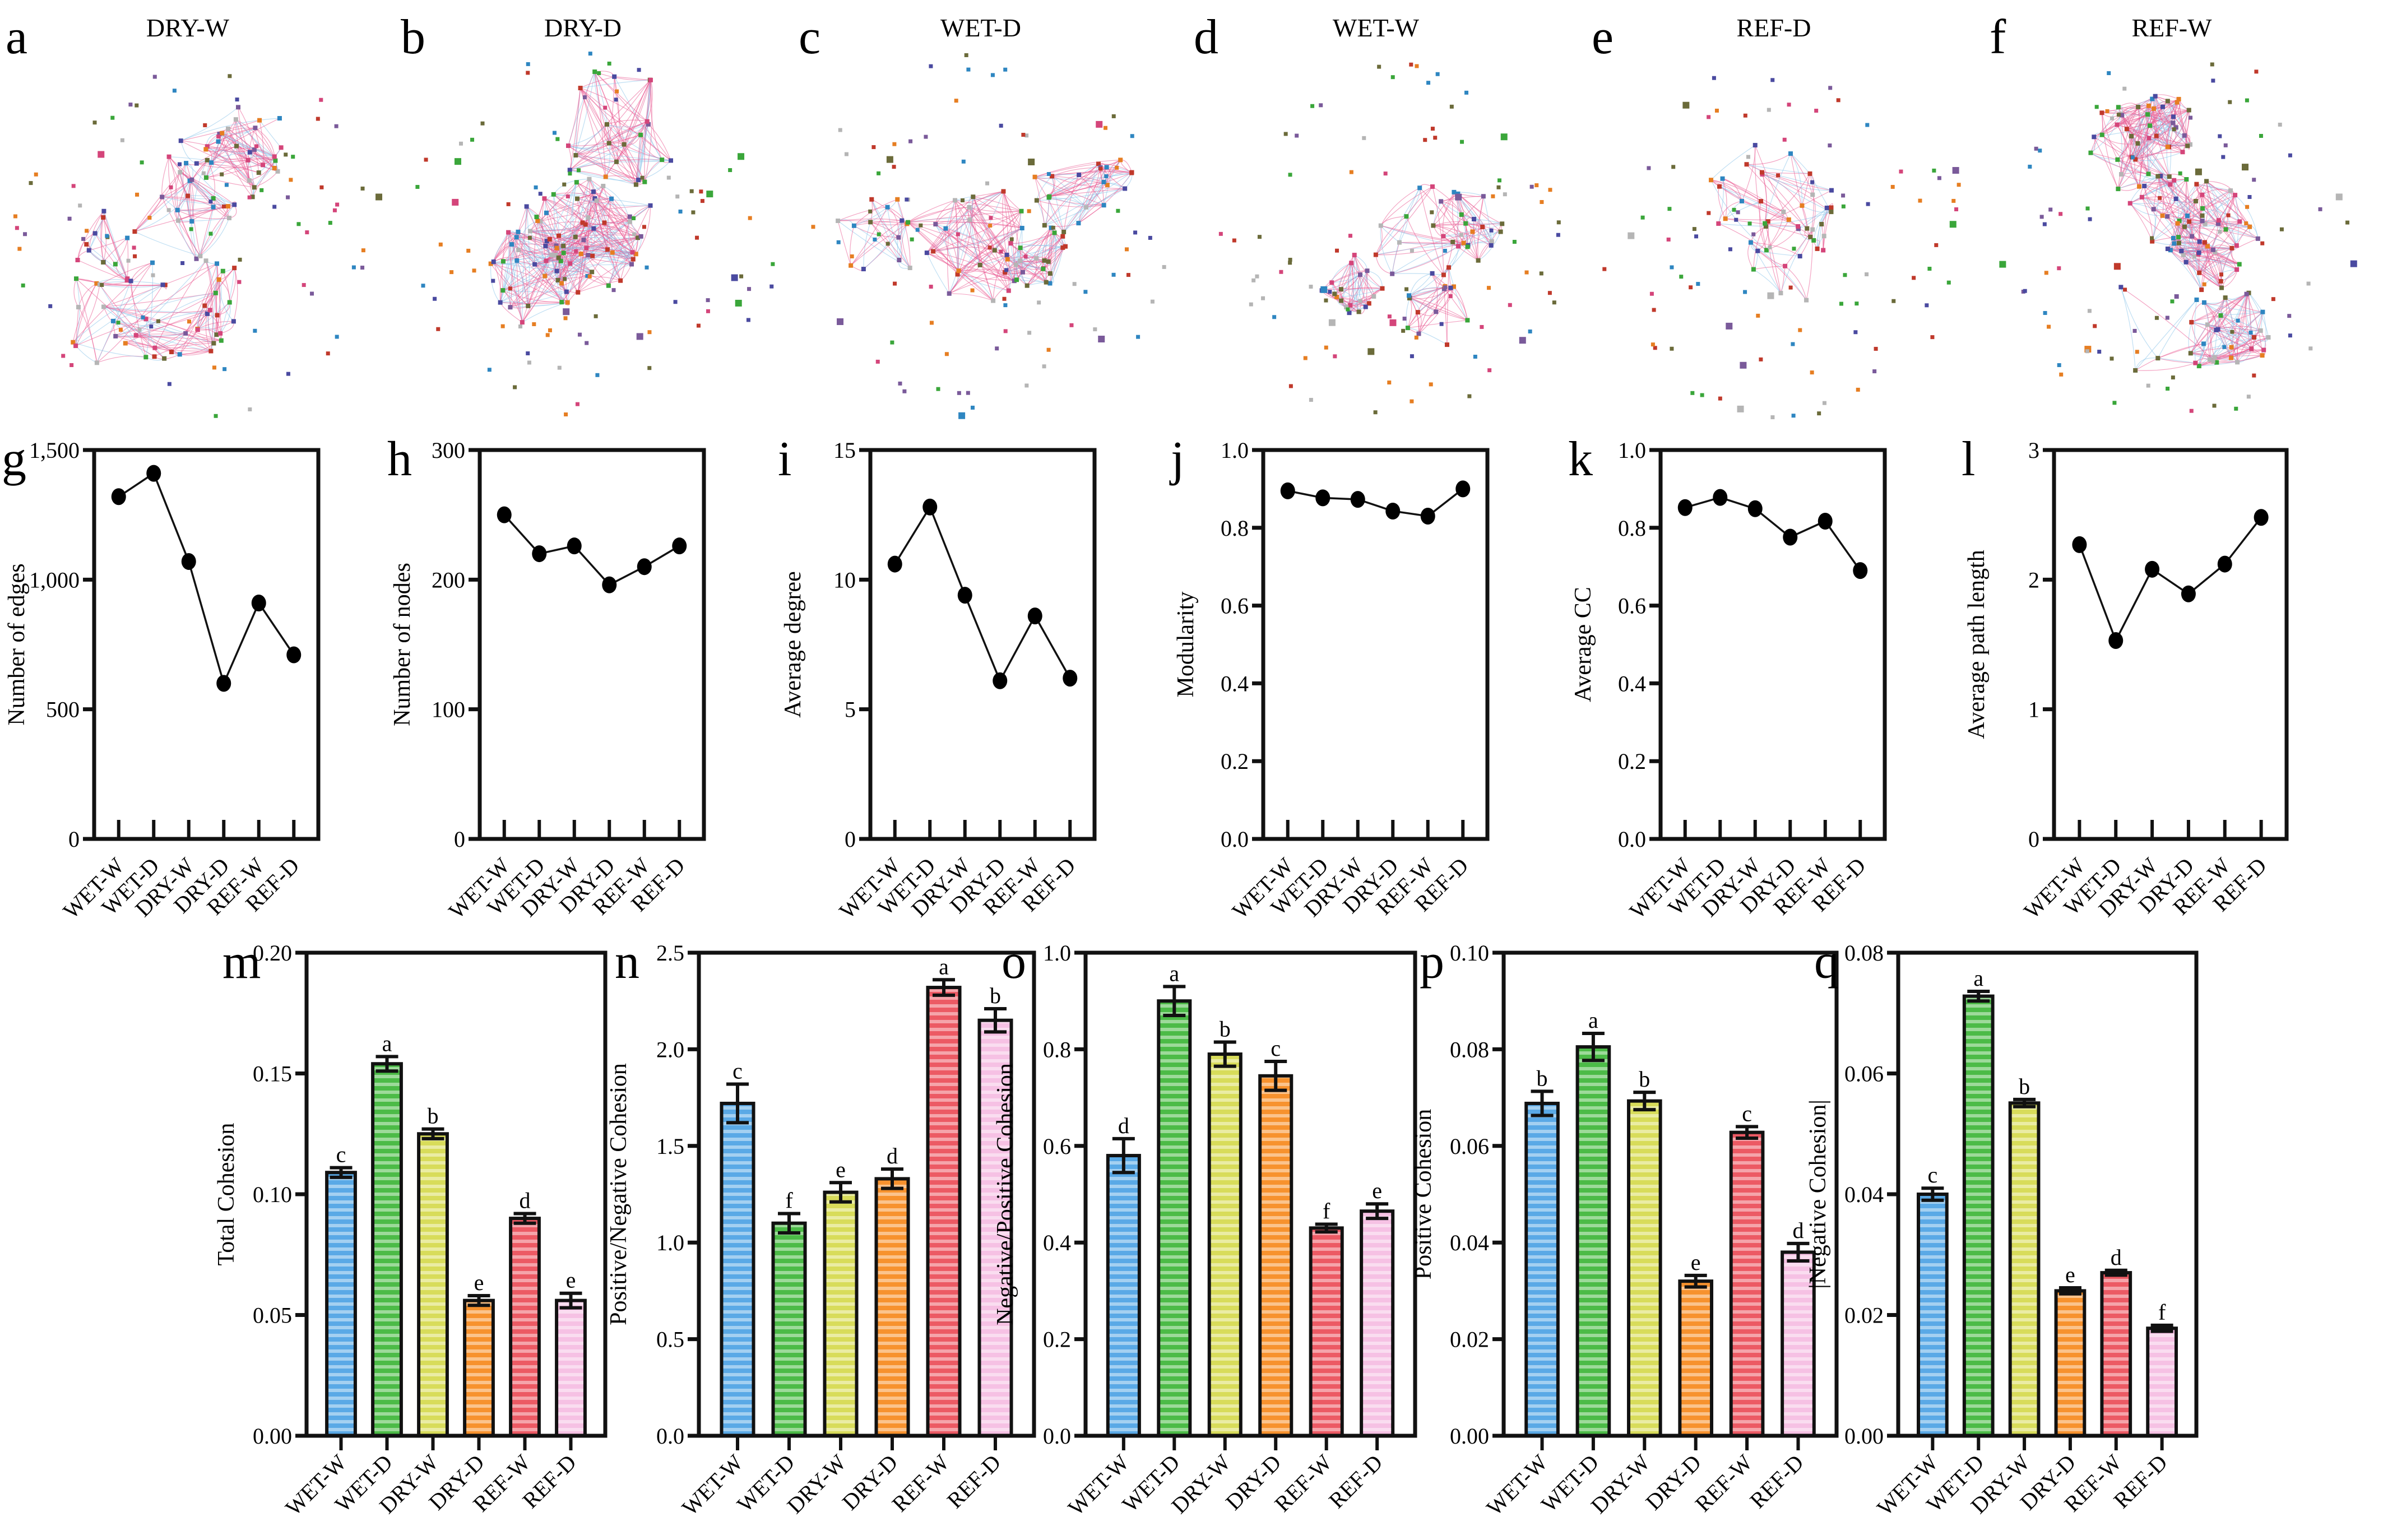 This screenshot has width=2383, height=1540. Describe the element at coordinates (985, 230) in the screenshot. I see `network-edges` at that location.